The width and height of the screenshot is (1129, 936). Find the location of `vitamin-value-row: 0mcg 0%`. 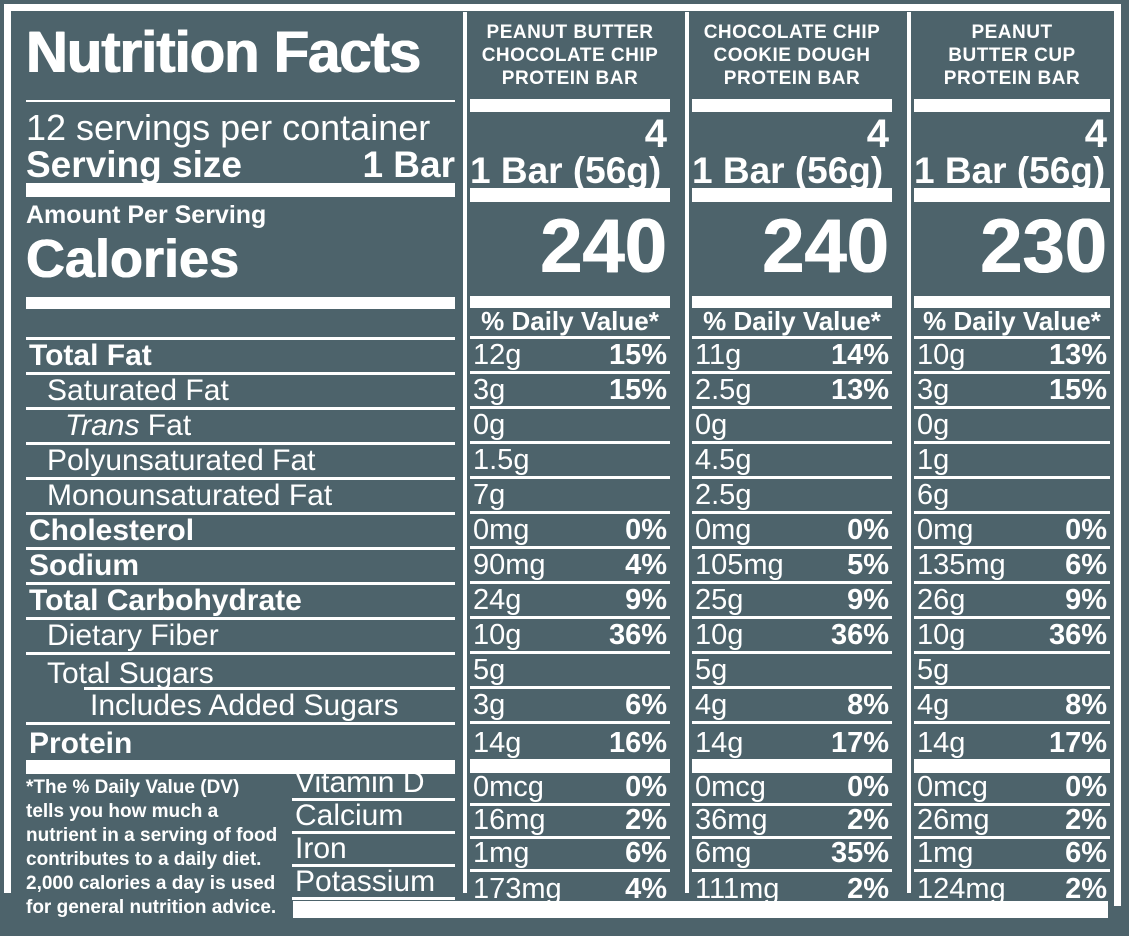

vitamin-value-row: 0mcg 0% is located at coordinates (570, 789).